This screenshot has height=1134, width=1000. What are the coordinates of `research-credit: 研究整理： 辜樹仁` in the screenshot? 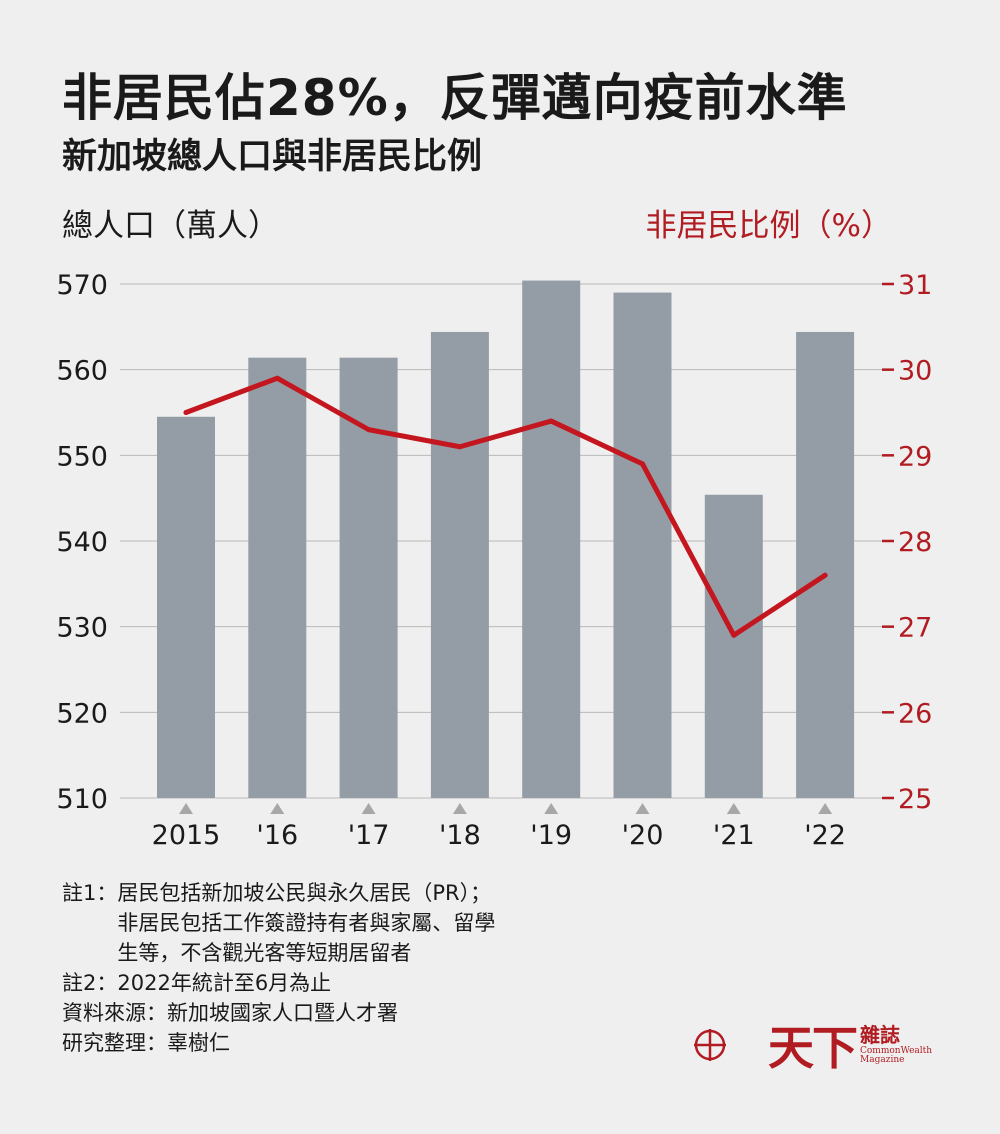 It's located at (278, 1043).